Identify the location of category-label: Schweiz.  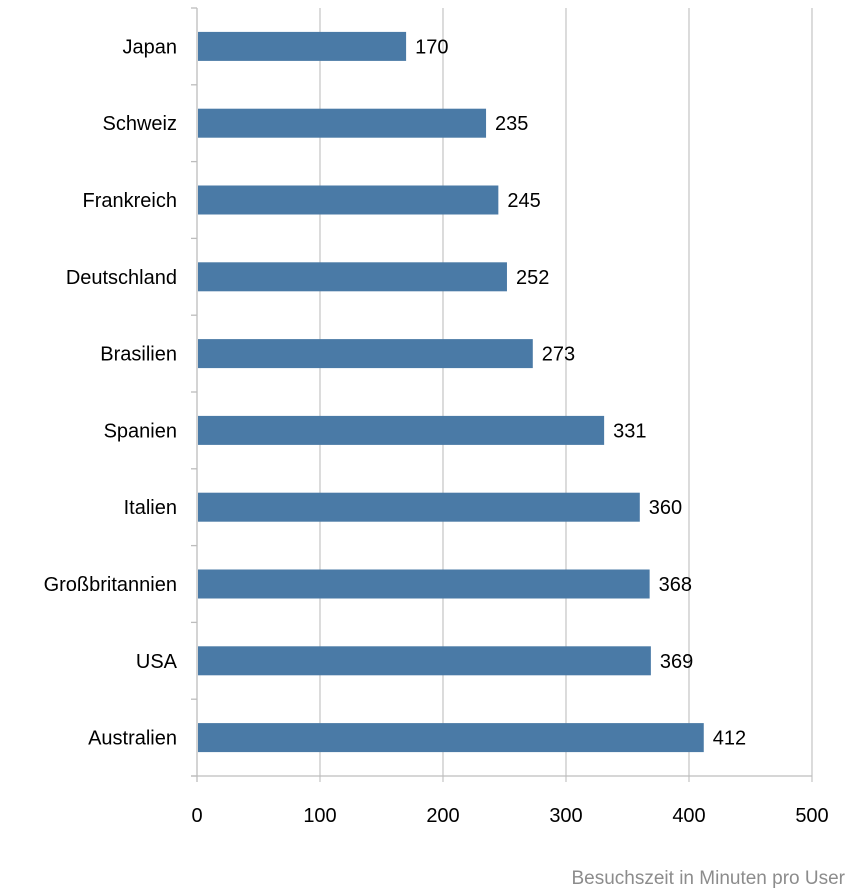
(140, 124).